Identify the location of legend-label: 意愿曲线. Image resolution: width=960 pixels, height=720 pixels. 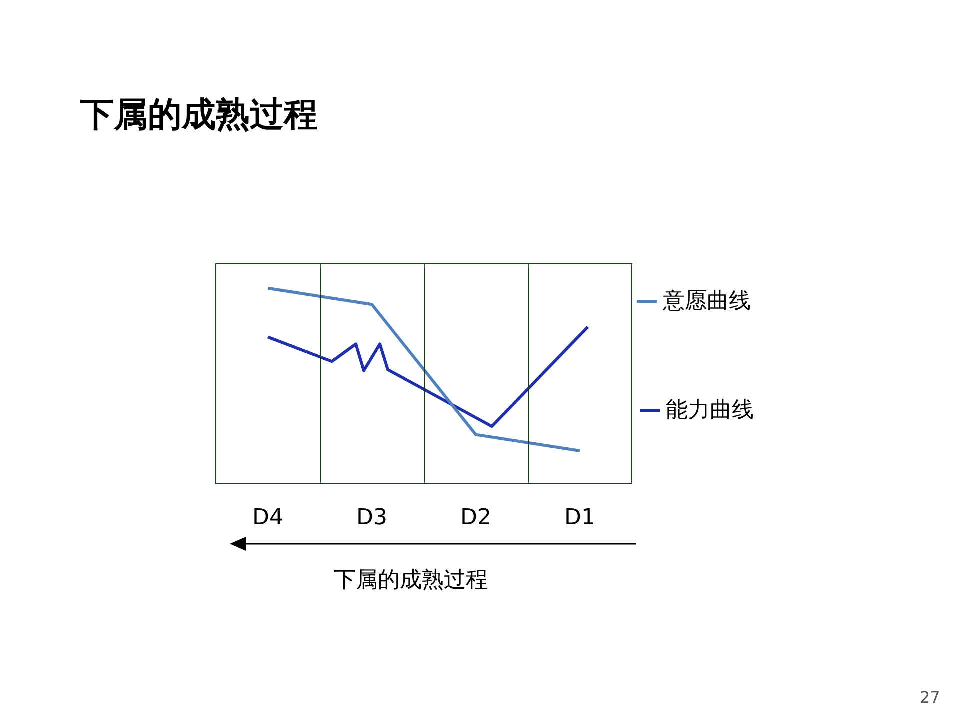
(707, 302).